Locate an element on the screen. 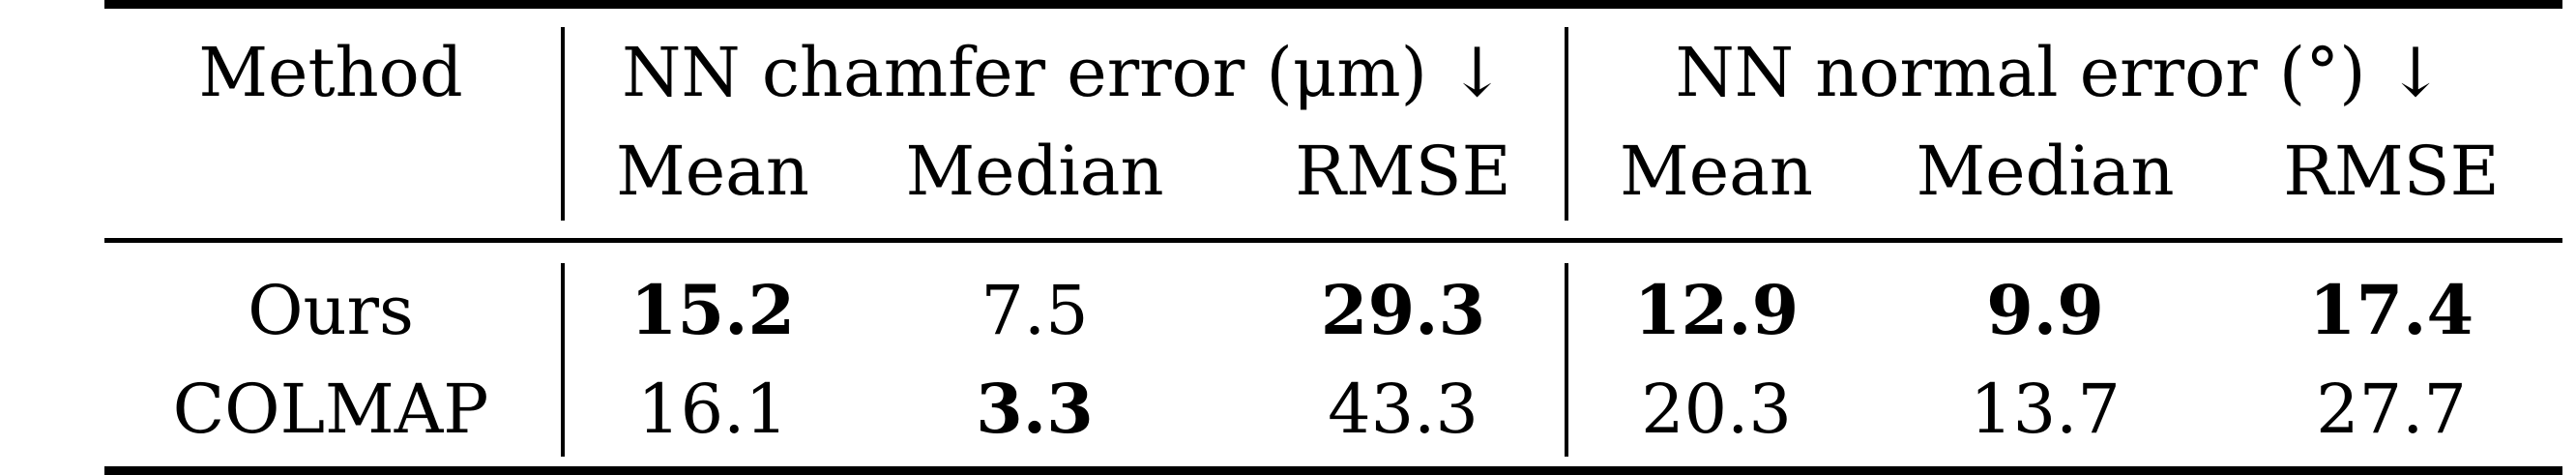 The width and height of the screenshot is (2576, 475). table-cell: 9.9 is located at coordinates (2045, 310).